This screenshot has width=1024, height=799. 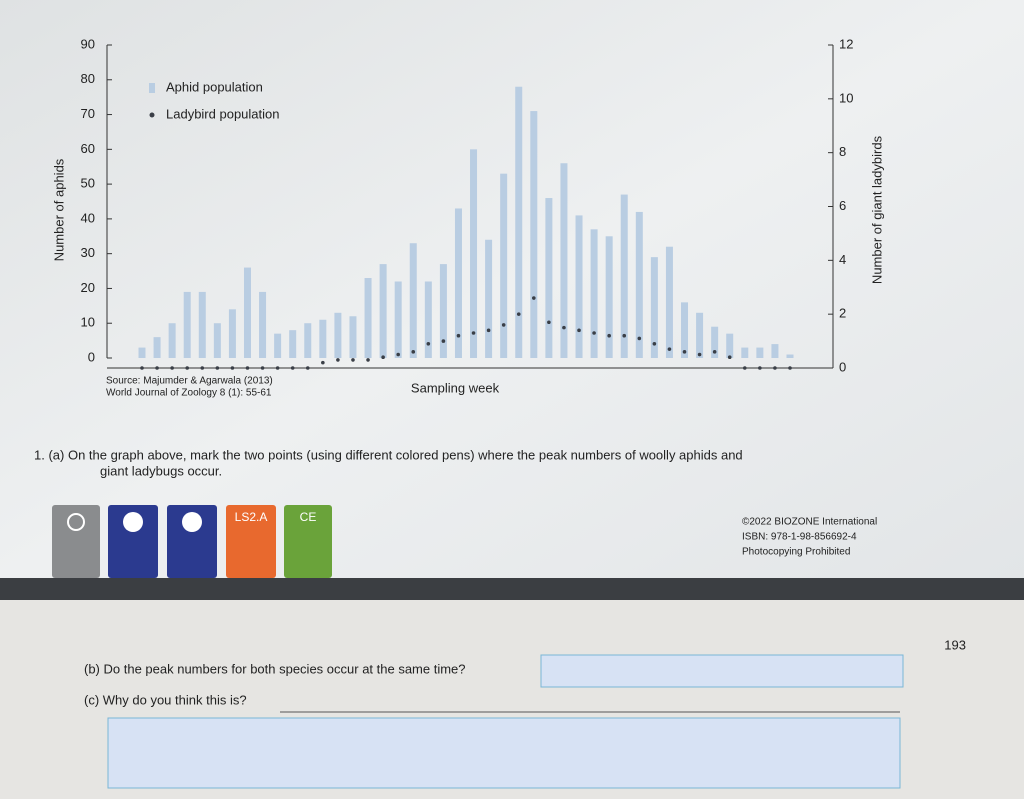 I want to click on source: World Journal of Zoology 8 (1): 55-61, so click(x=189, y=393).